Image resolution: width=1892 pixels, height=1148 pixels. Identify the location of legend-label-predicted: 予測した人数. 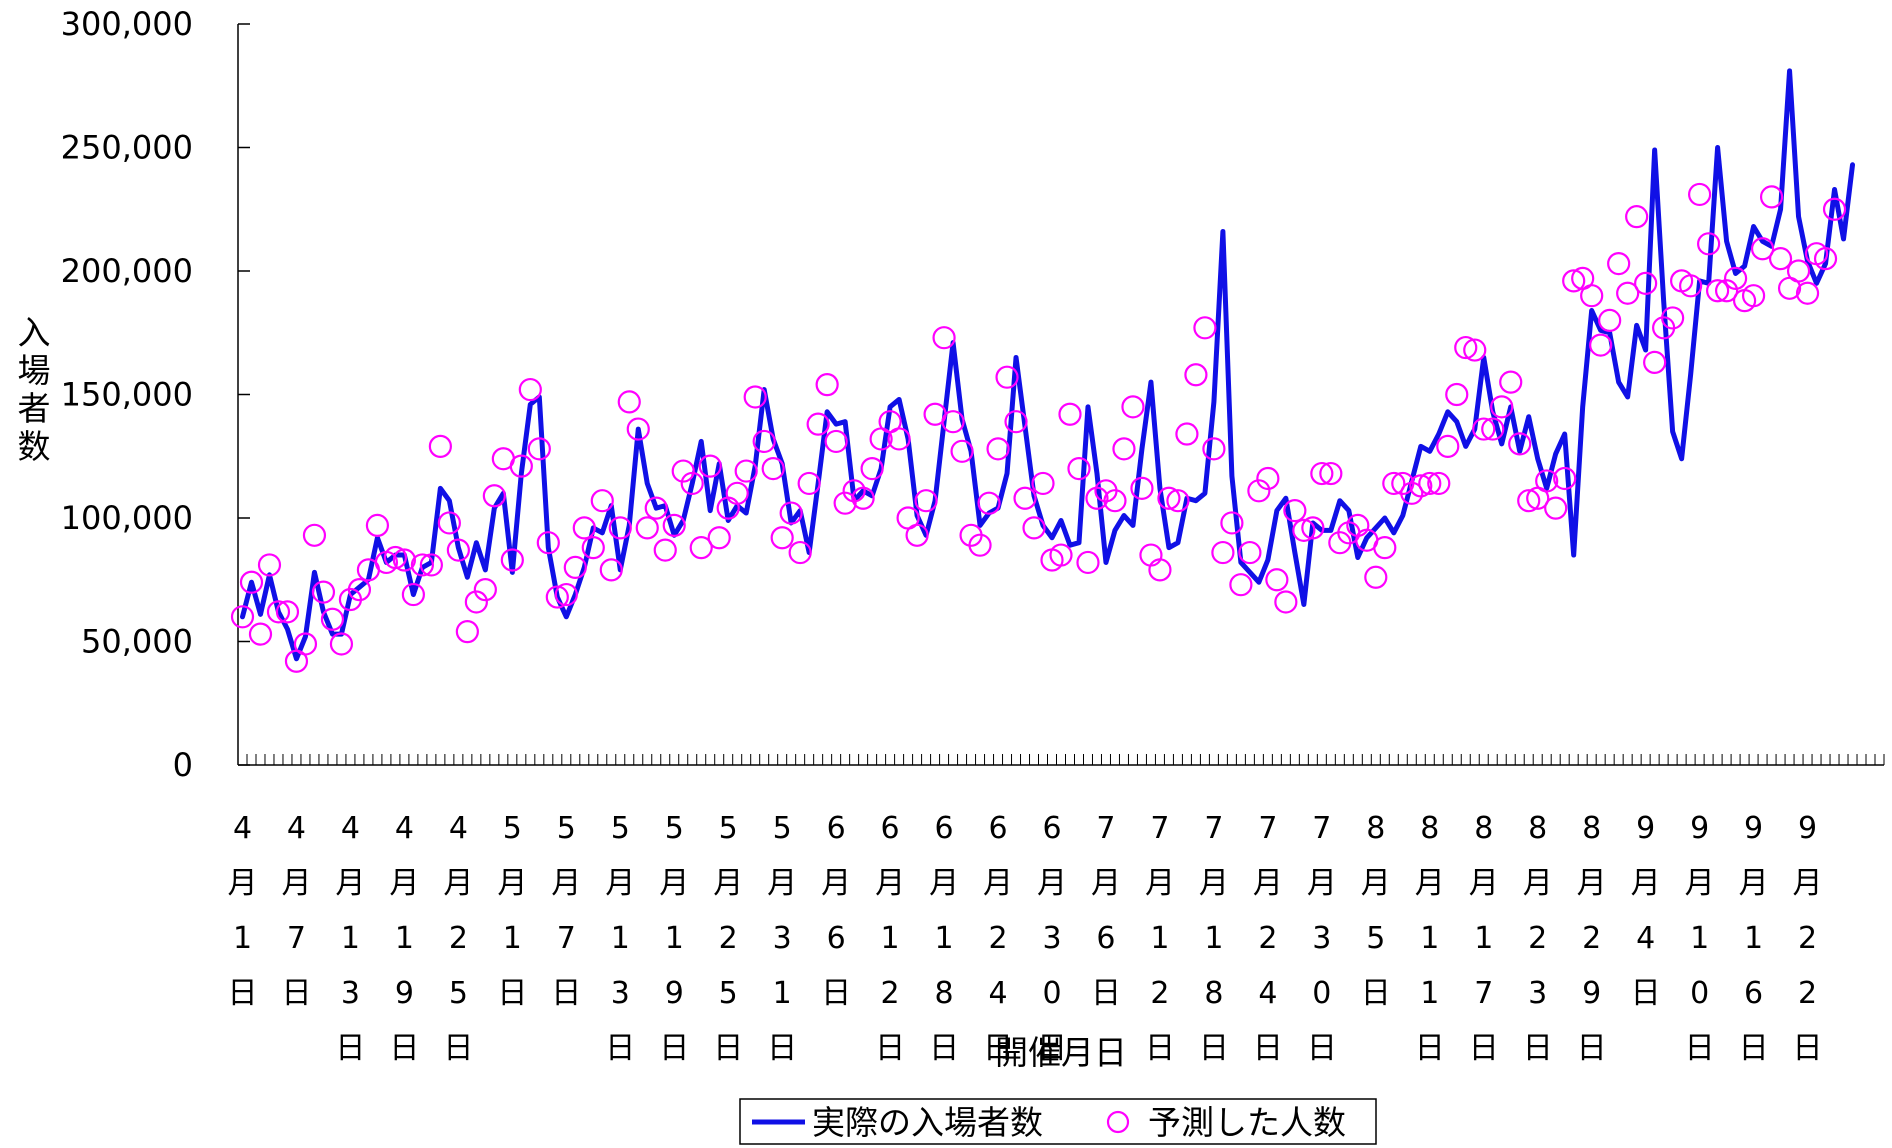
(1247, 1122).